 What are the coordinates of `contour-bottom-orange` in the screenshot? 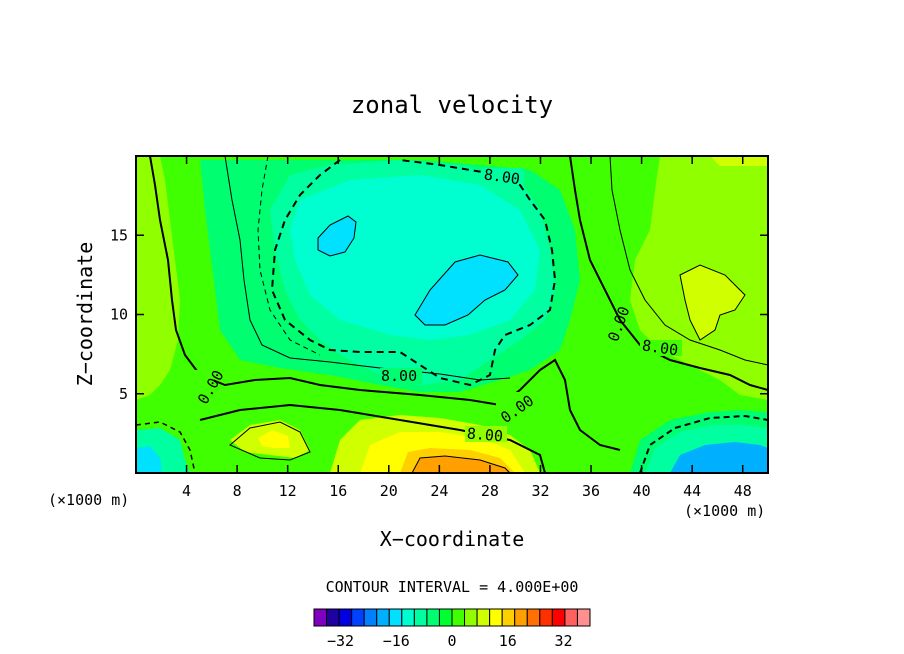 It's located at (461, 464).